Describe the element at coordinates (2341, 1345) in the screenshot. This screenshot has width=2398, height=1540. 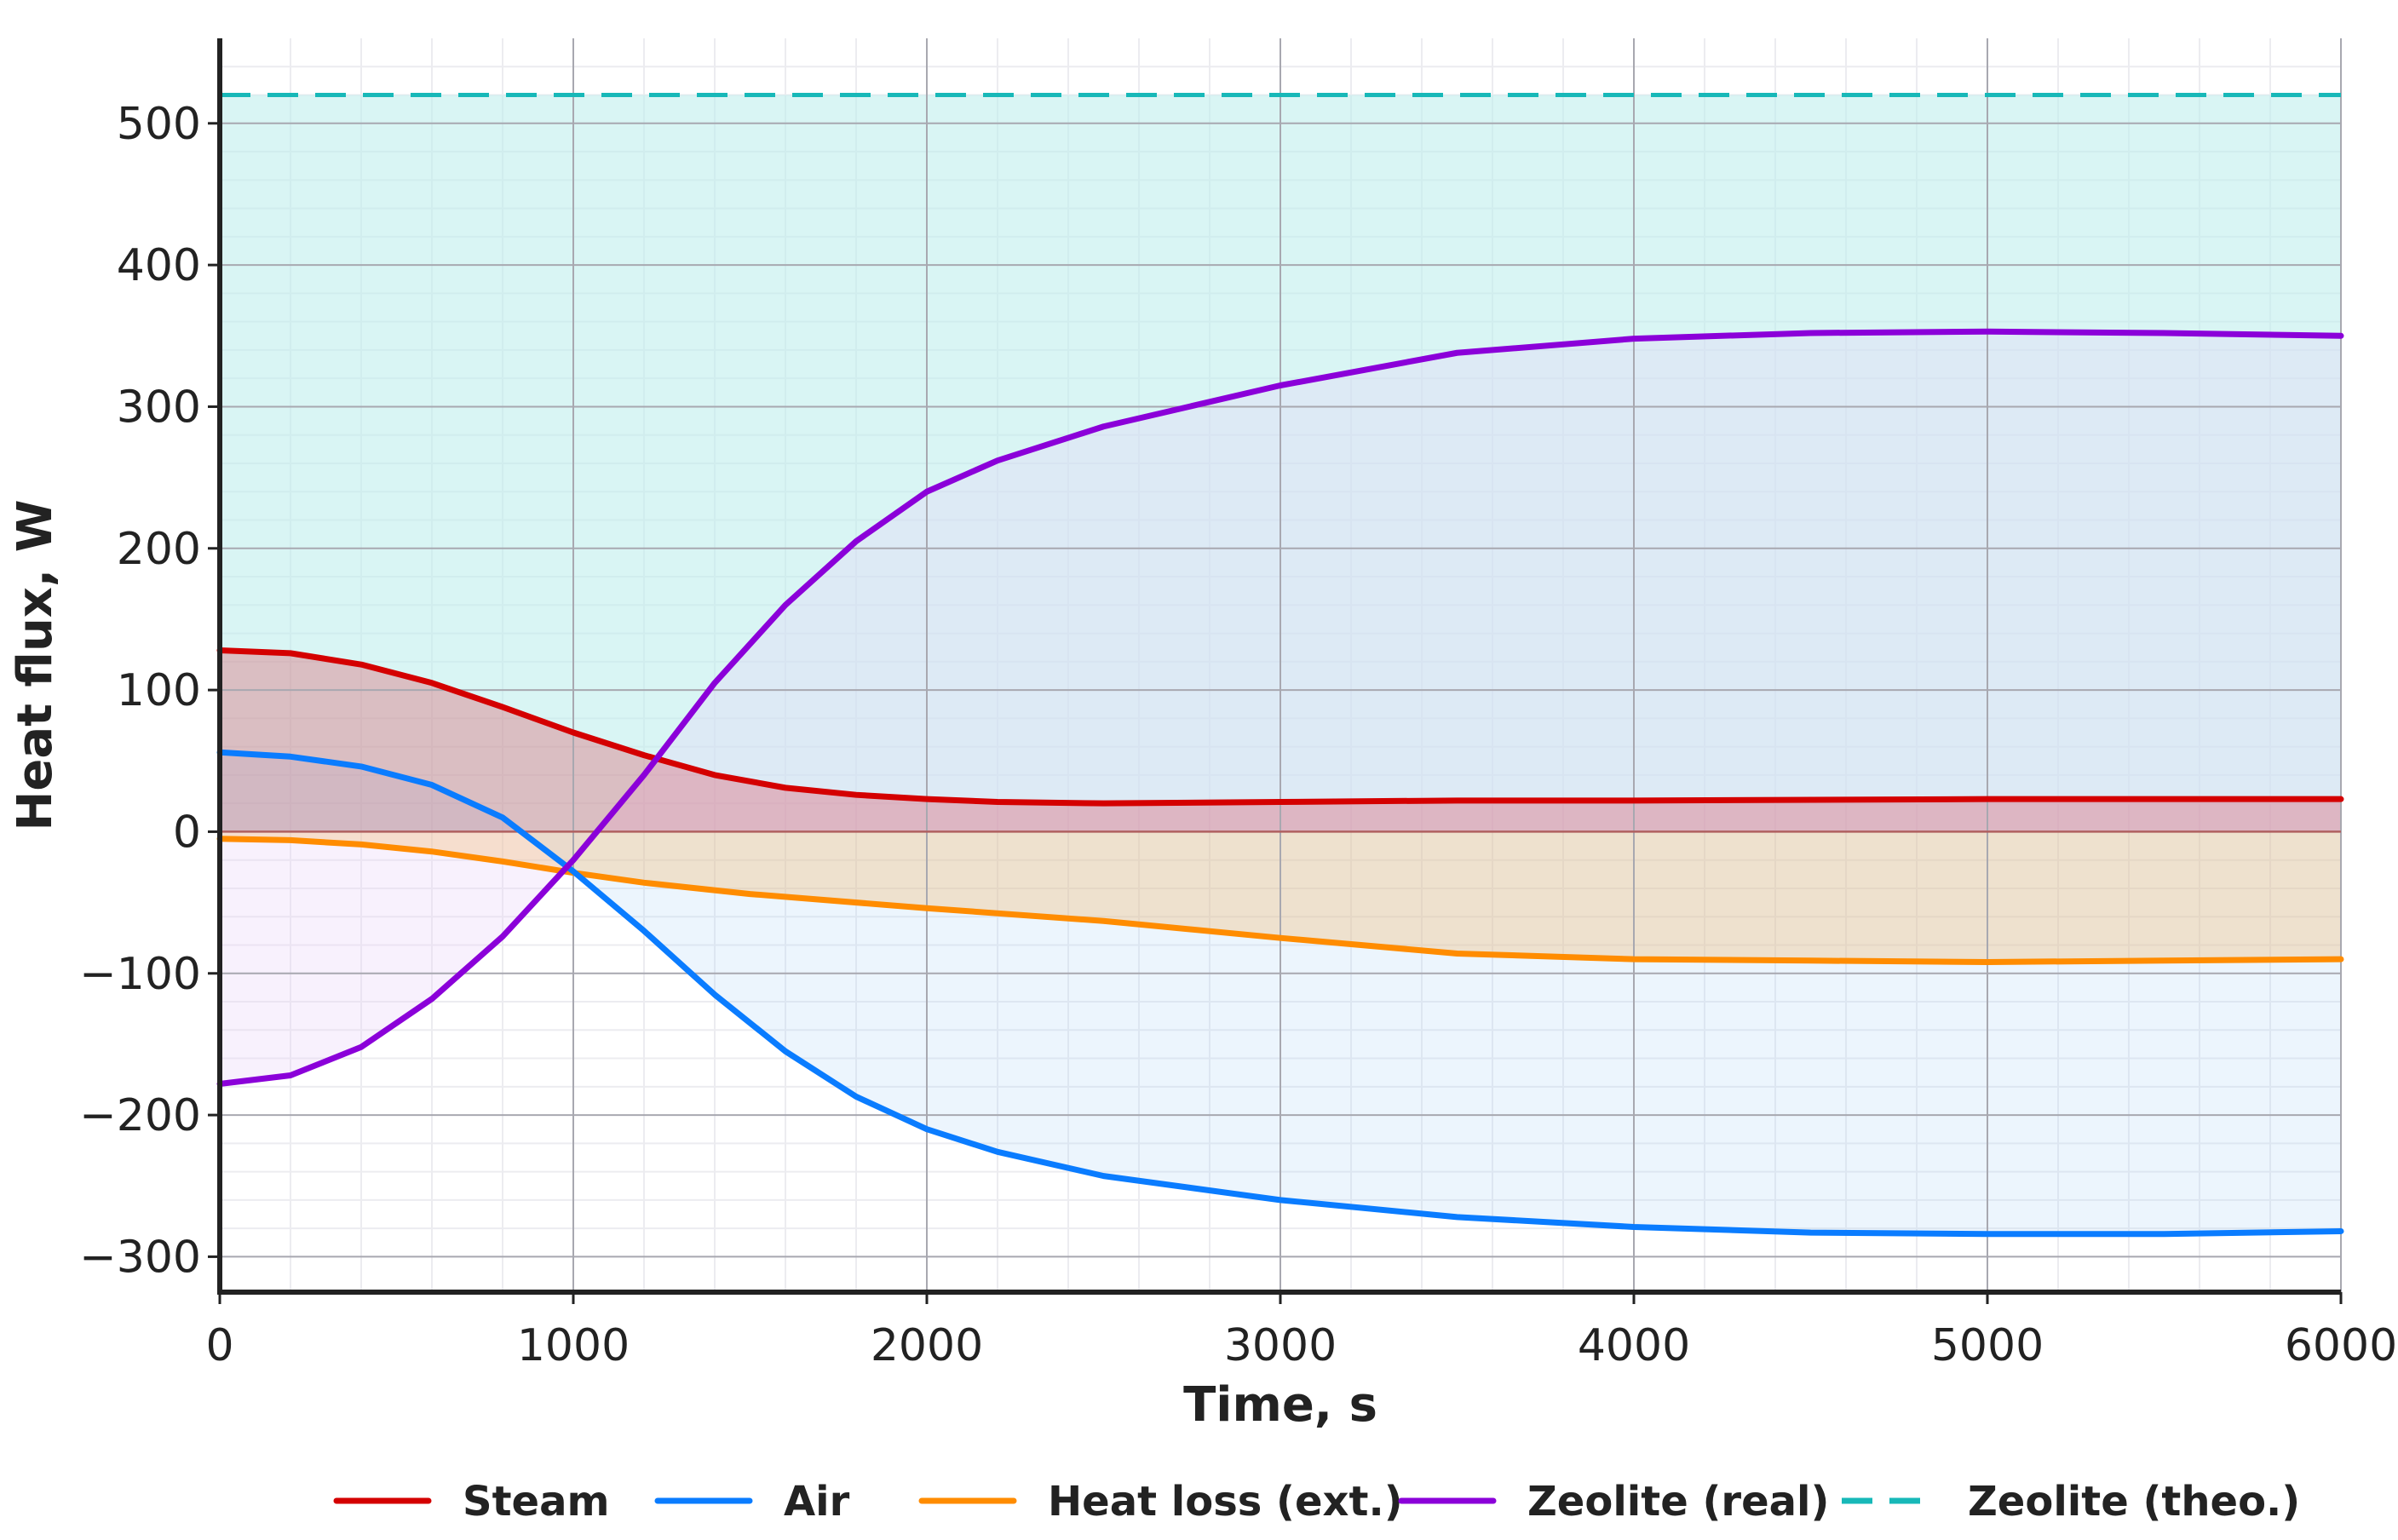
I see `x-tick-label: 6000` at that location.